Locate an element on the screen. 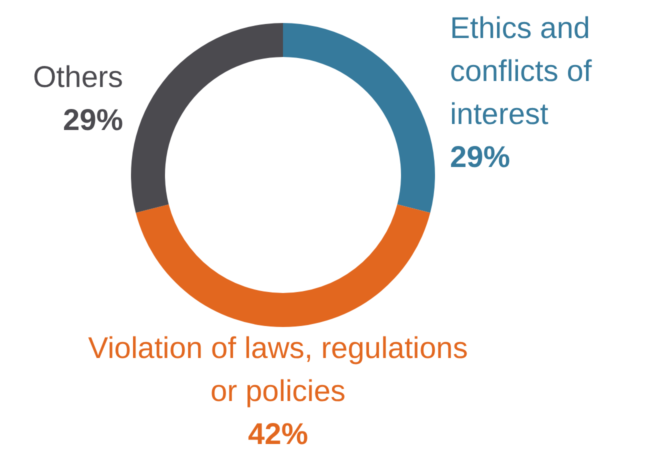 This screenshot has width=662, height=453. data-label: 42% is located at coordinates (278, 434).